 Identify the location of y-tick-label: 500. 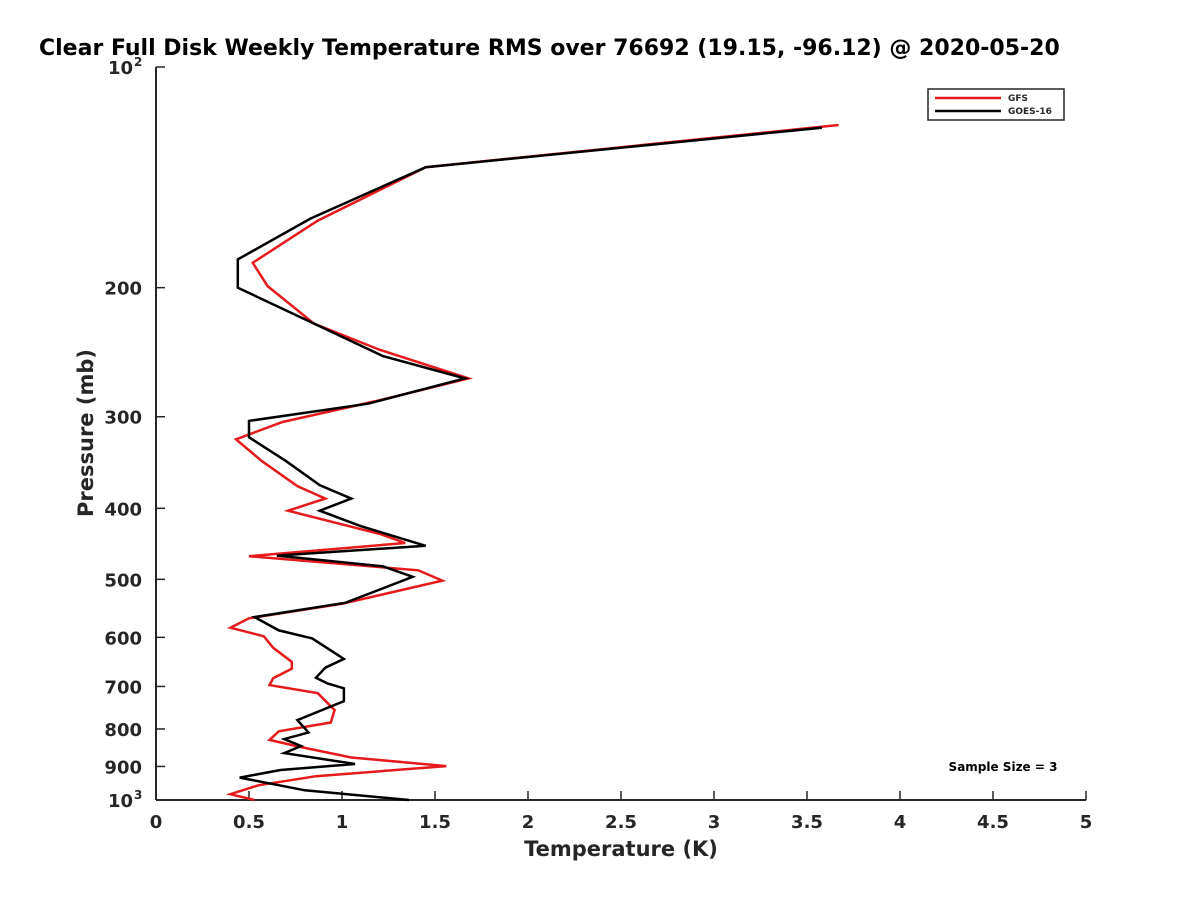
(123, 580).